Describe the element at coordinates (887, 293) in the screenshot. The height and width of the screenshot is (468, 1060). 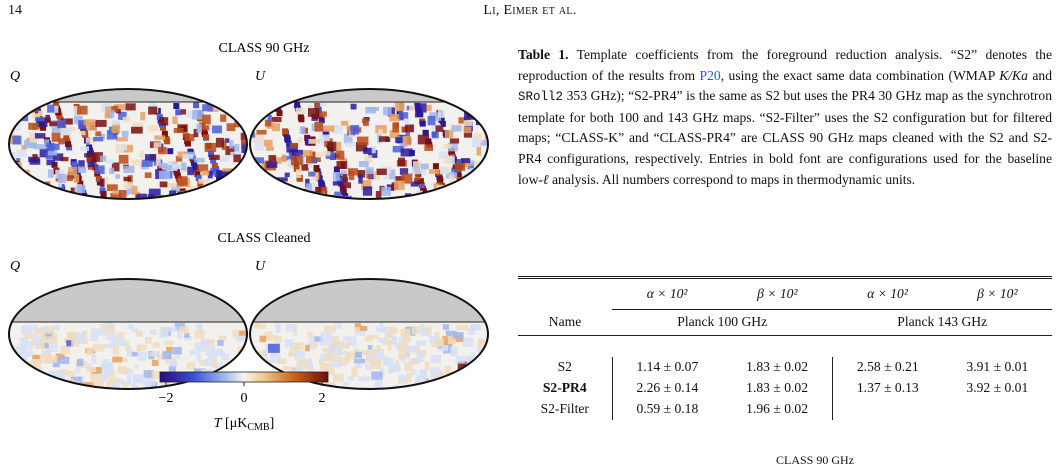
I see `col-header: α × 10²` at that location.